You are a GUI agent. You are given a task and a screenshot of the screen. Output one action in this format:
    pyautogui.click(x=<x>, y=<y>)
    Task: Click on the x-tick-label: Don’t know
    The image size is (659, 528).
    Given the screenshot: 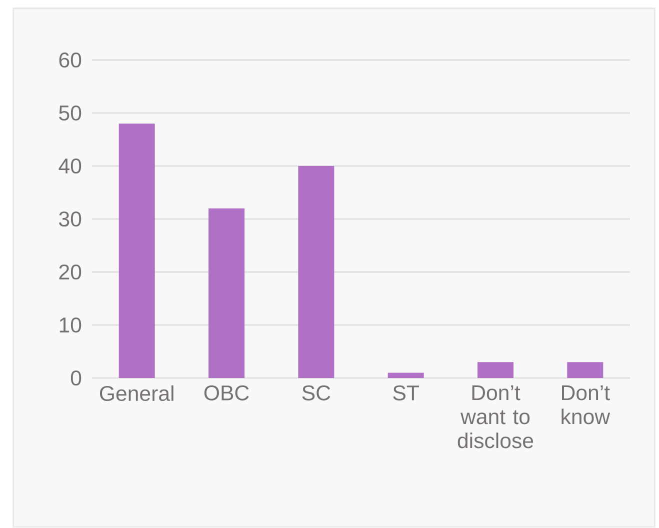 What is the action you would take?
    pyautogui.click(x=586, y=405)
    